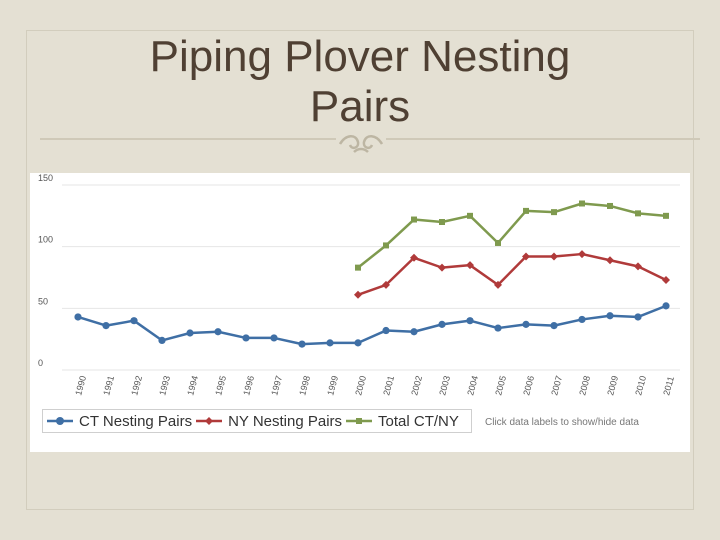 The width and height of the screenshot is (720, 540). What do you see at coordinates (45, 178) in the screenshot?
I see `y-tick-label: 150` at bounding box center [45, 178].